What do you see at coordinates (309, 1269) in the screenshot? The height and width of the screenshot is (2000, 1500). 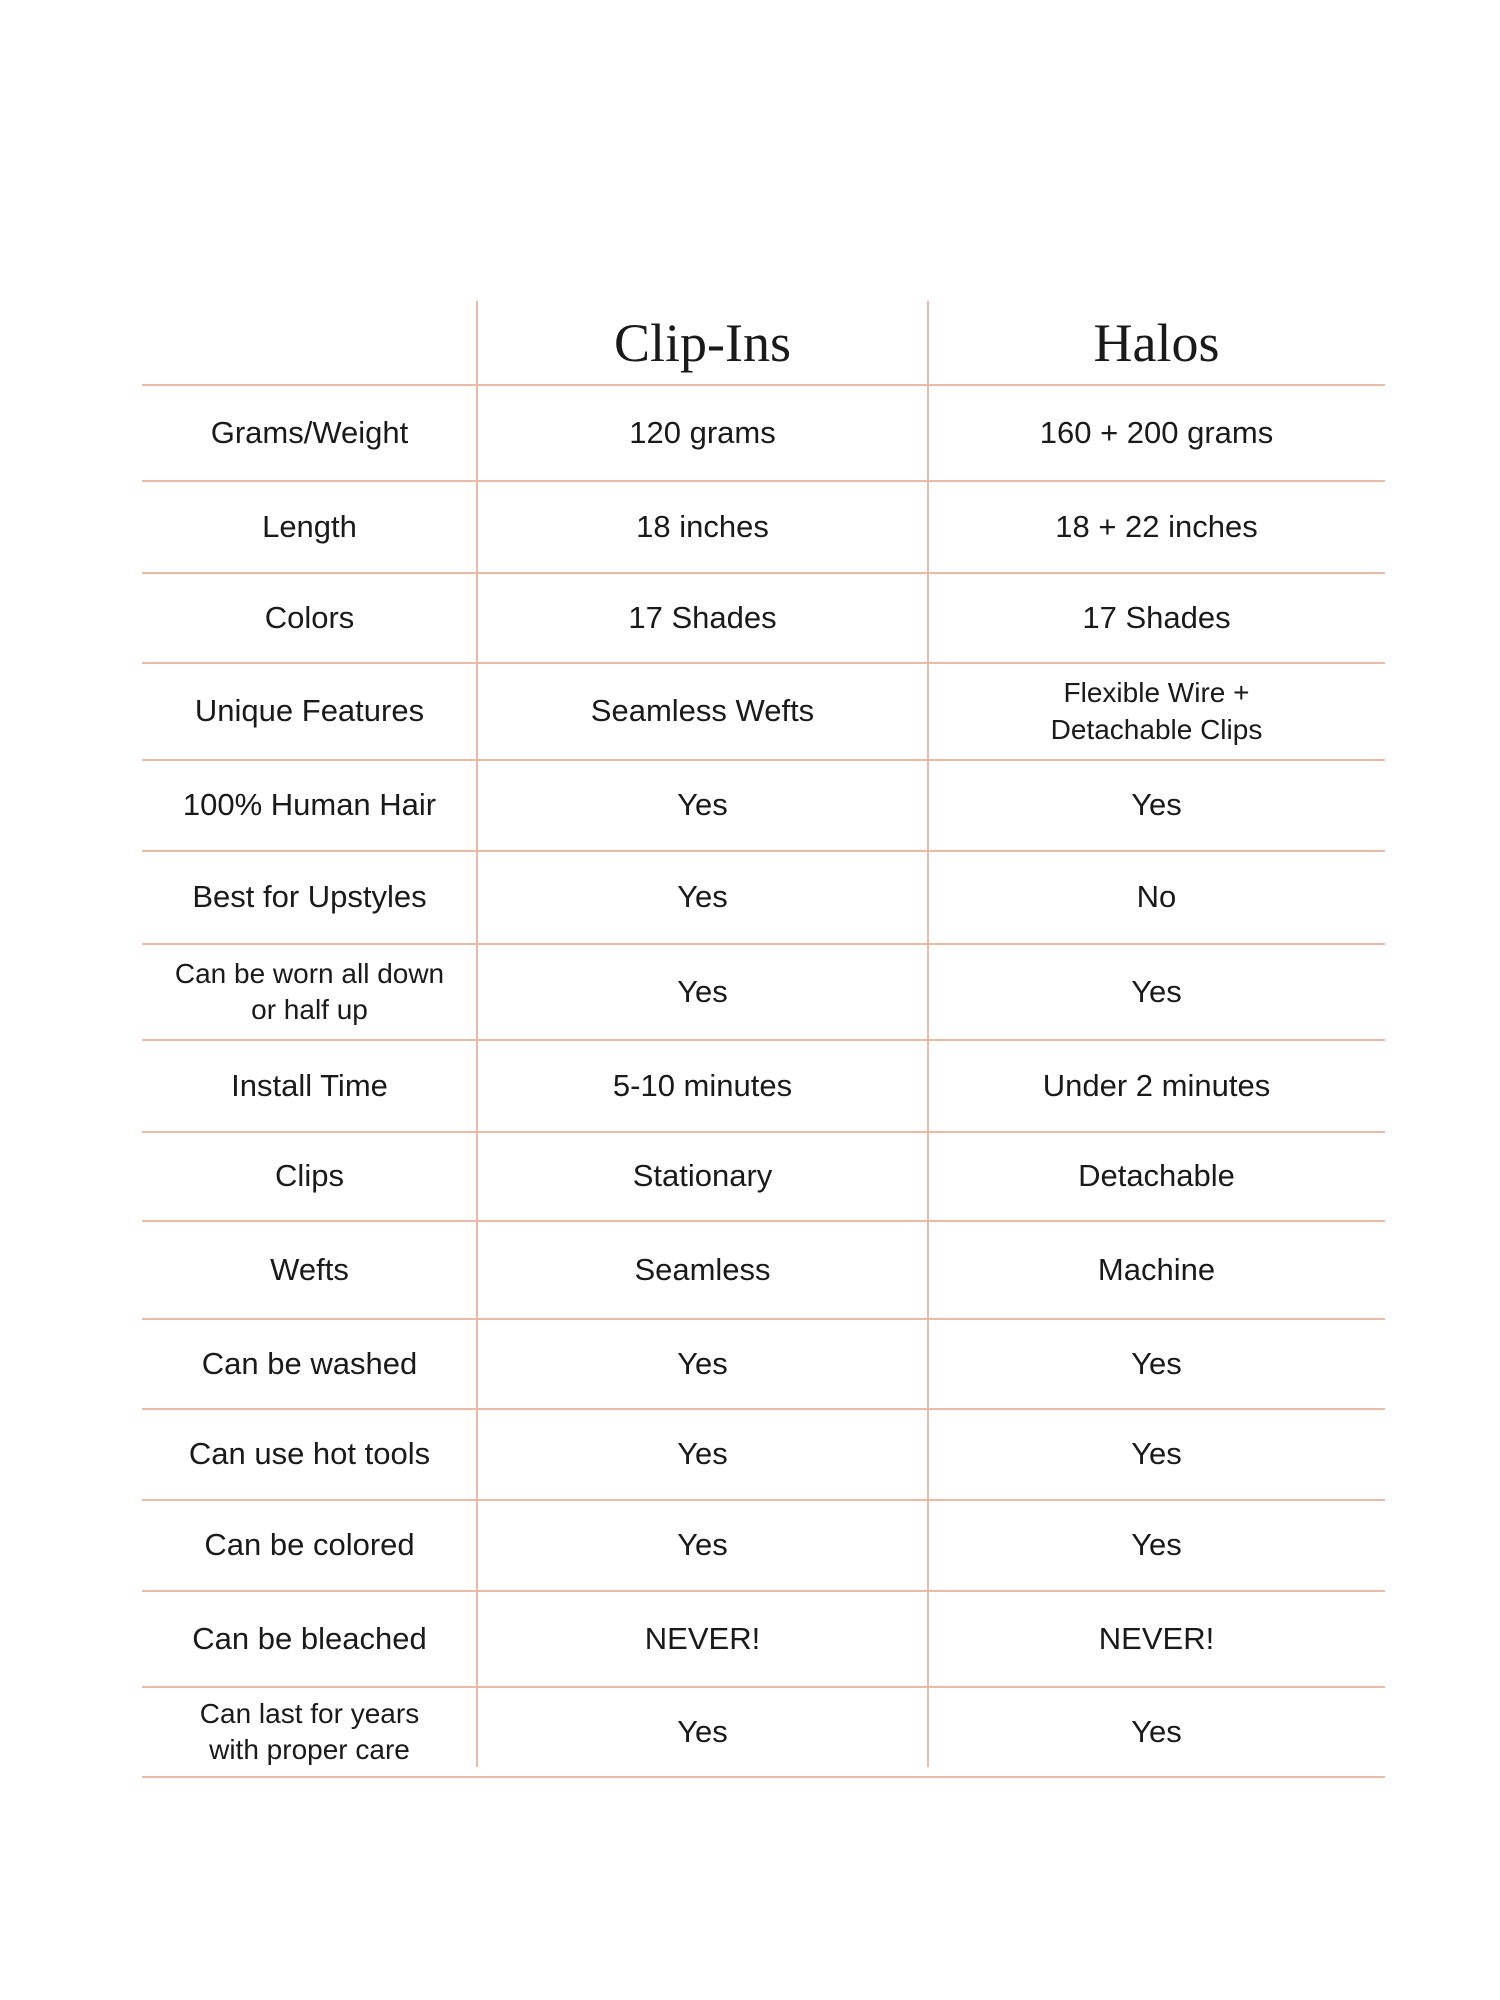 I see `row-label: Wefts` at bounding box center [309, 1269].